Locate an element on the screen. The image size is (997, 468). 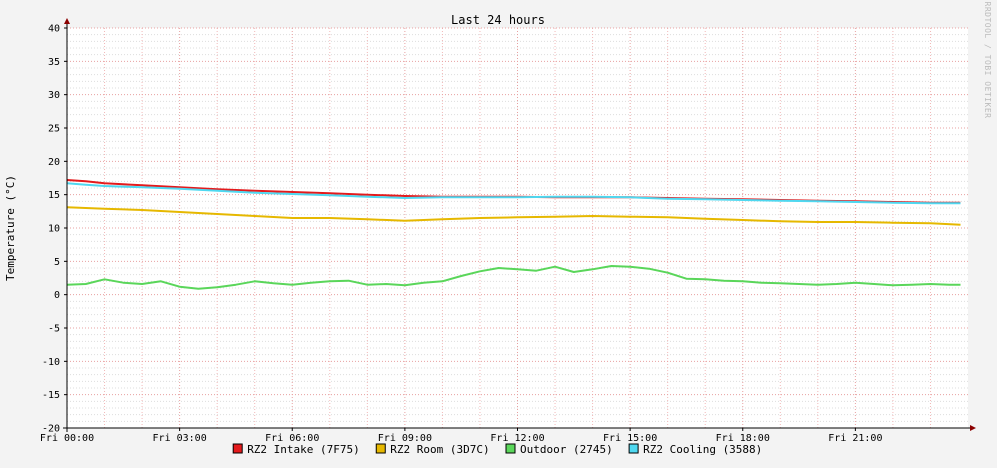
y-tick-label: 10 is located at coordinates (54, 229).